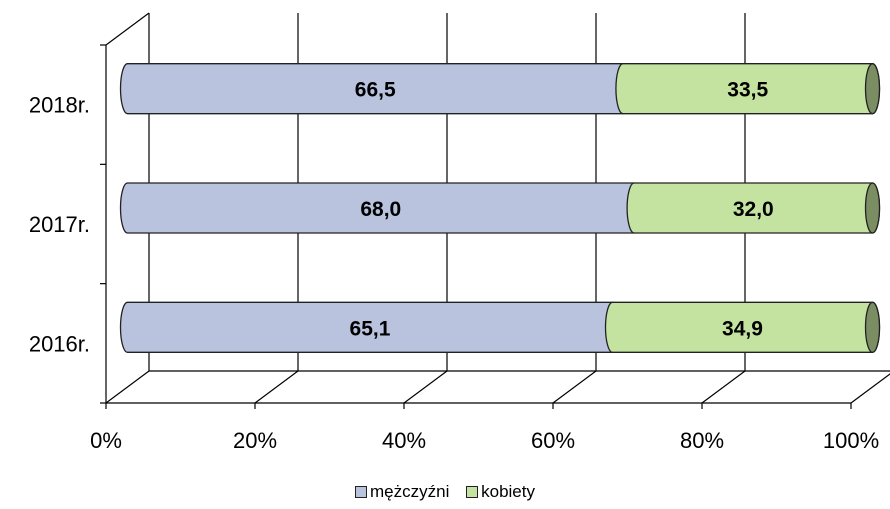  What do you see at coordinates (508, 491) in the screenshot?
I see `legend-label-kobiety: kobiety` at bounding box center [508, 491].